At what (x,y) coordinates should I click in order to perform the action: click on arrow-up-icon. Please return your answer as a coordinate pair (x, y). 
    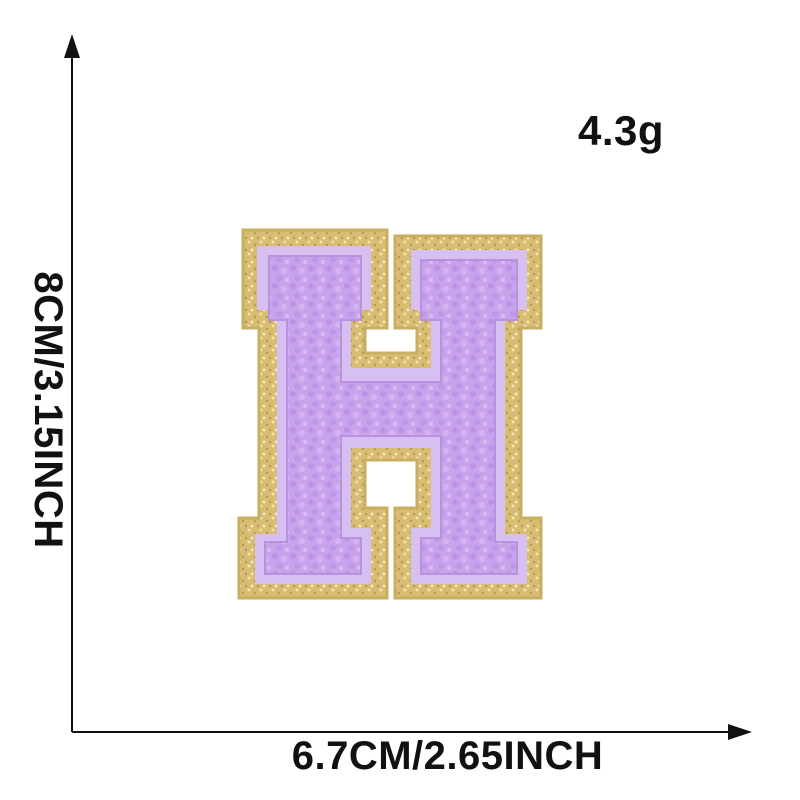
    Looking at the image, I should click on (72, 46).